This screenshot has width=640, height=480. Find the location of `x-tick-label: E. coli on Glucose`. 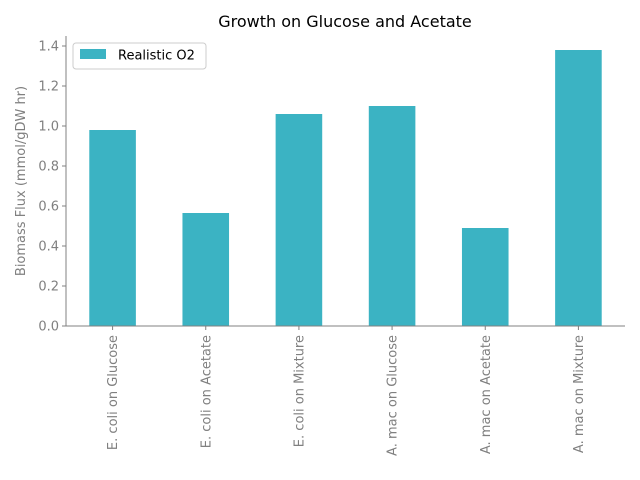

x-tick-label: E. coli on Glucose is located at coordinates (113, 392).